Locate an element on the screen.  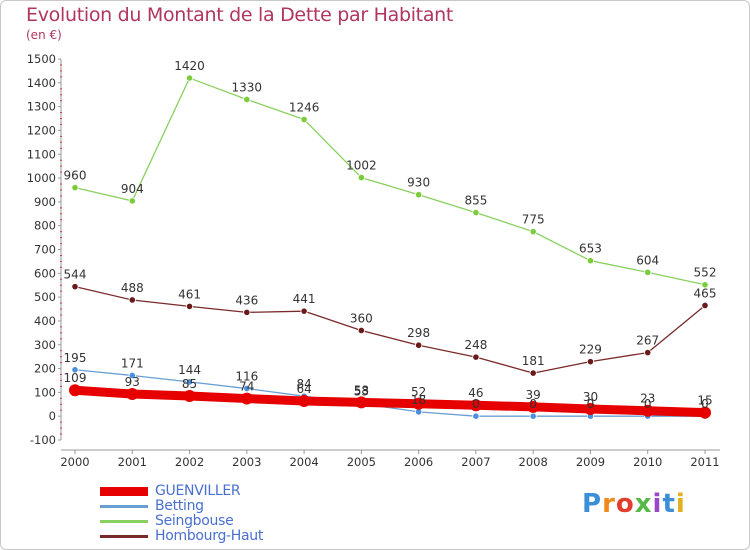
proxiti-logo: Proxiti is located at coordinates (634, 504).